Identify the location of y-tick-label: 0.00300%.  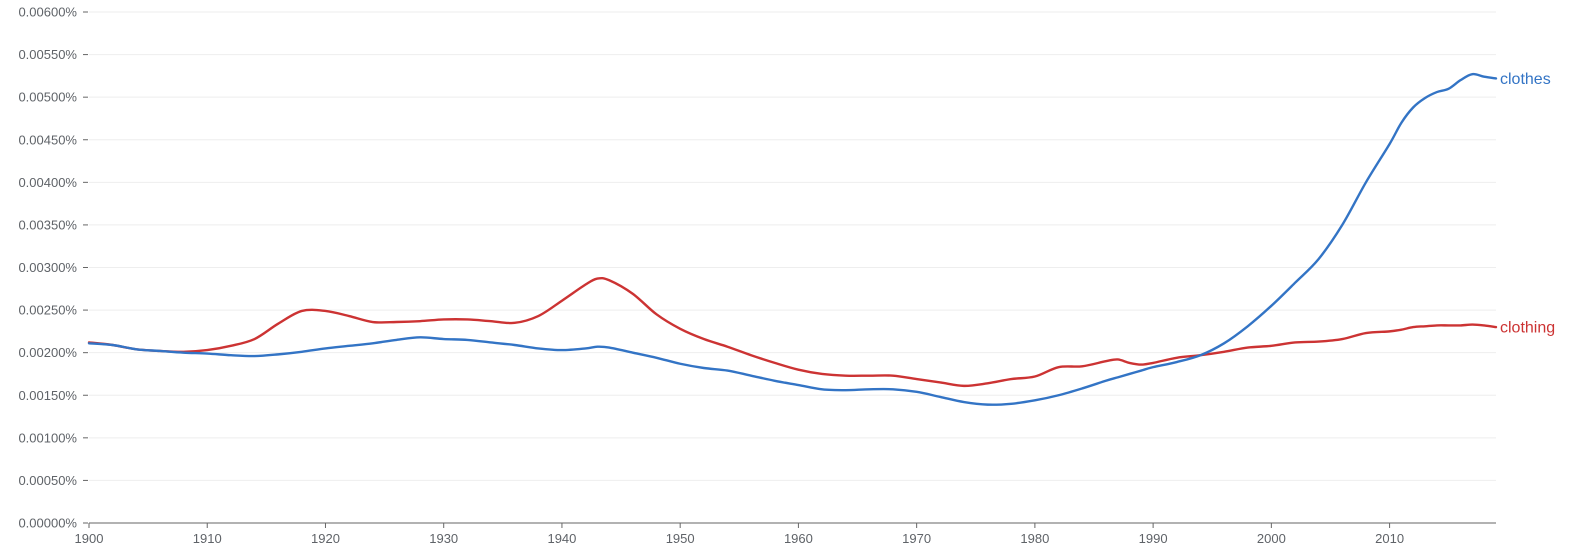
(47, 267).